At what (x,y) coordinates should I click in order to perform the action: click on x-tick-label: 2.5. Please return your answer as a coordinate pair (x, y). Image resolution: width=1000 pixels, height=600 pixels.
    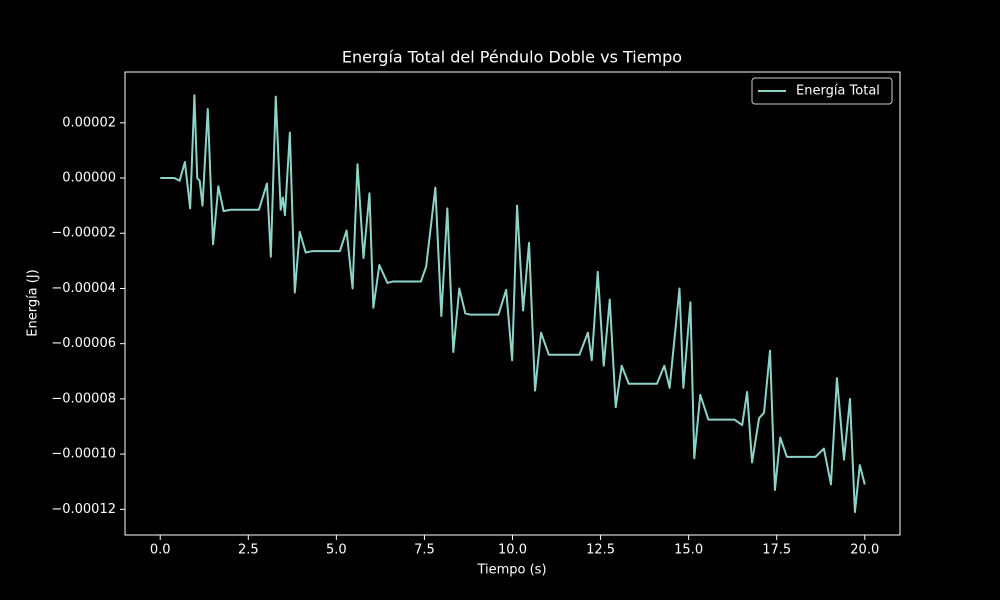
    Looking at the image, I should click on (248, 550).